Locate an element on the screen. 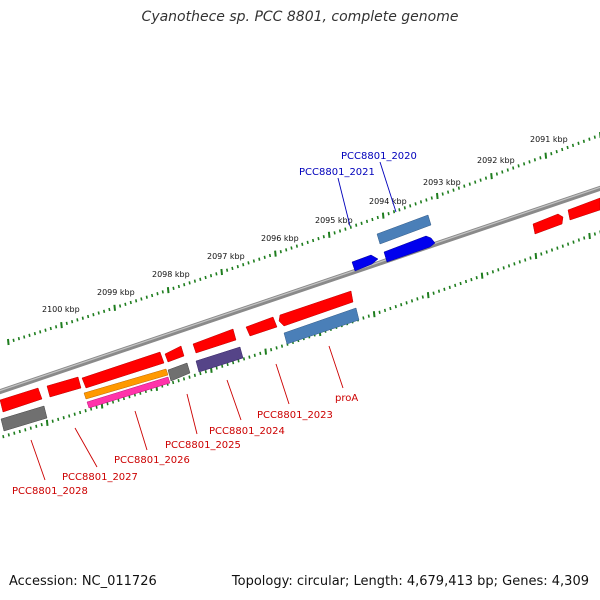 This screenshot has height=600, width=600. gene-label-2020: PCC8801_2020 is located at coordinates (379, 156).